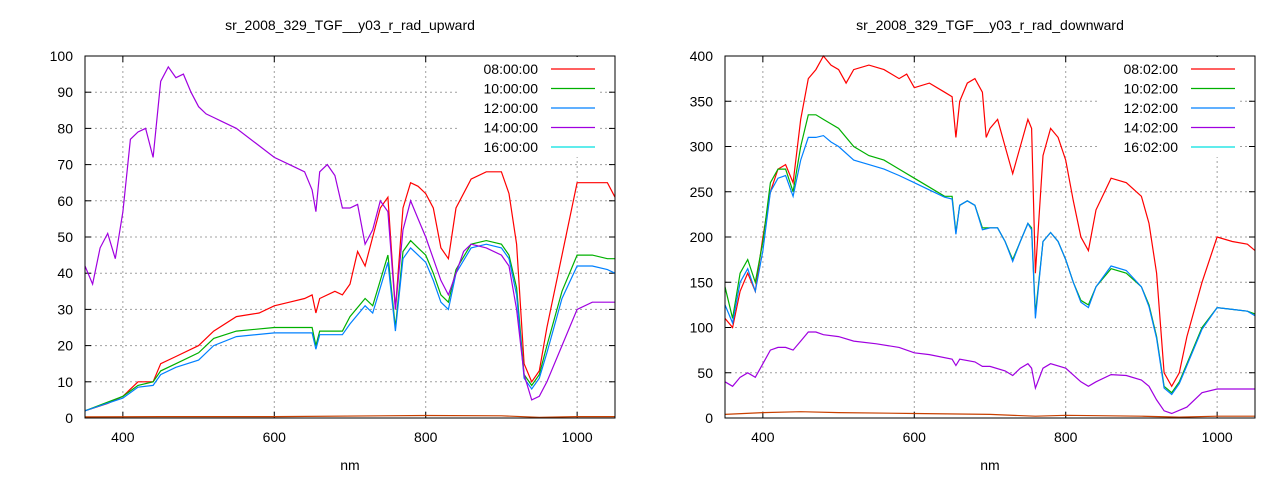  Describe the element at coordinates (702, 101) in the screenshot. I see `y-tick-label: 350` at that location.